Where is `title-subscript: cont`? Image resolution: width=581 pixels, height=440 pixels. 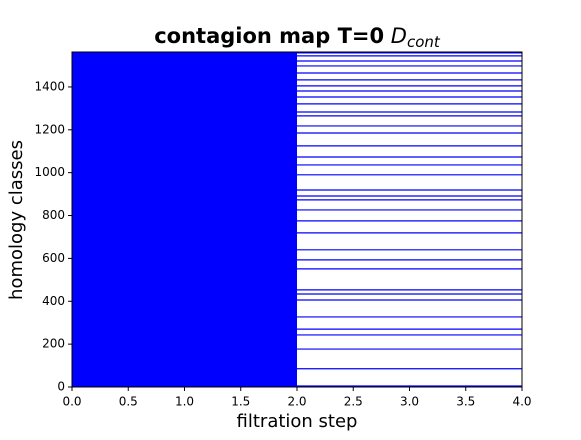 title-subscript: cont is located at coordinates (424, 42).